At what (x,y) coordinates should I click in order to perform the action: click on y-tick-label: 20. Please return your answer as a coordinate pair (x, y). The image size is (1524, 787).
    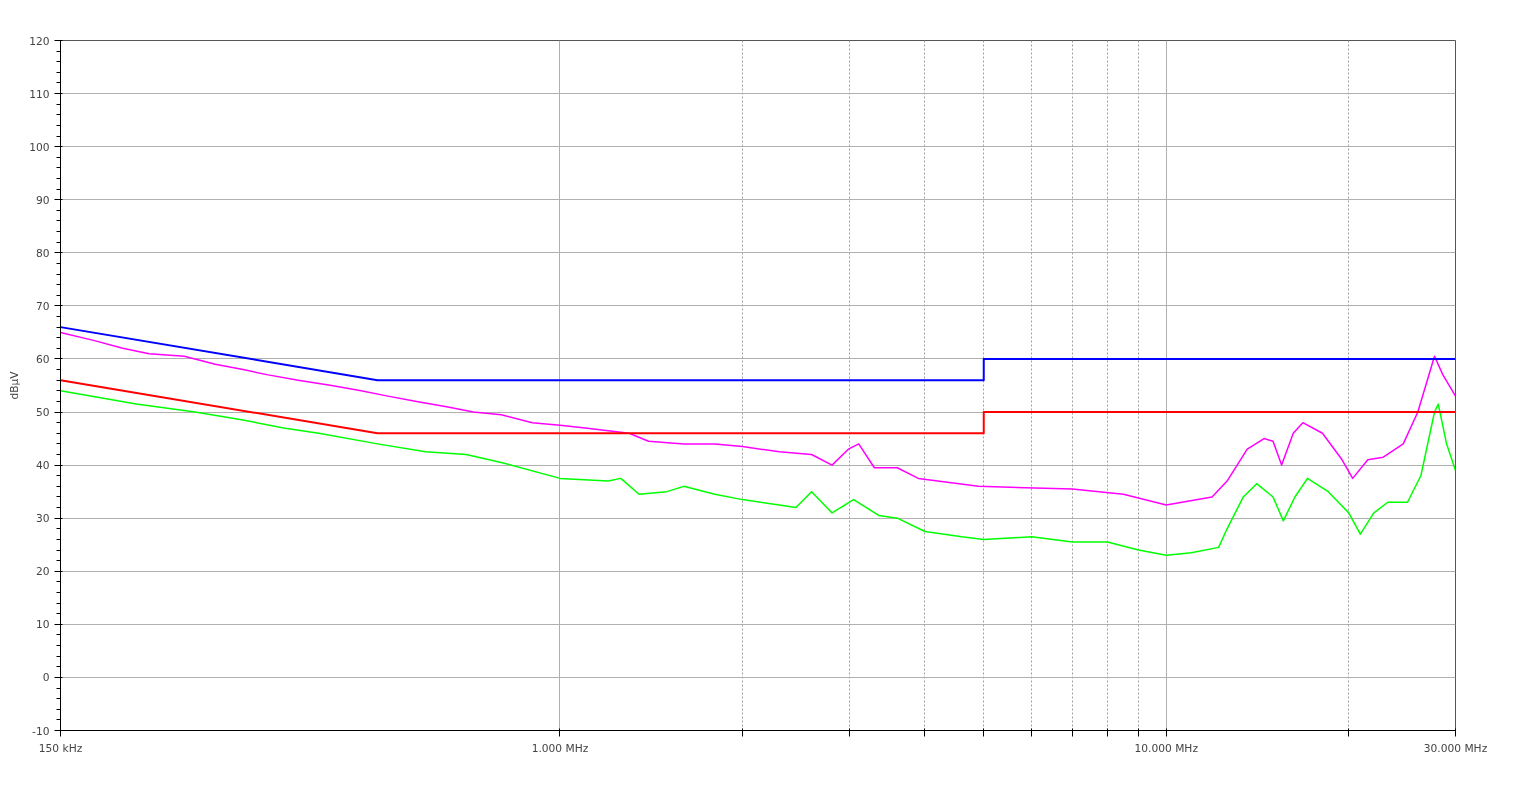
    Looking at the image, I should click on (42, 572).